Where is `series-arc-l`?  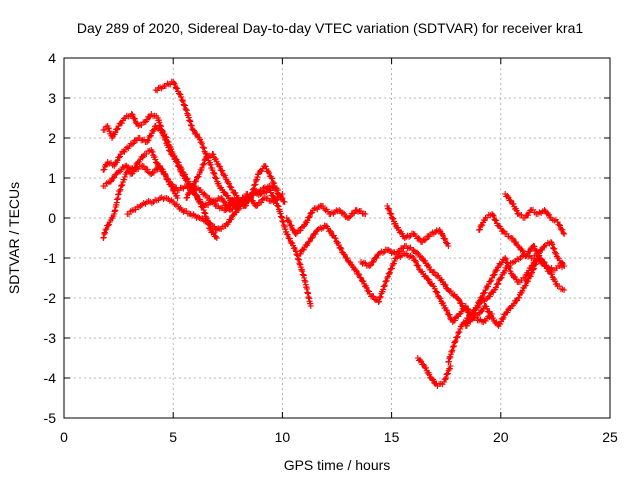 series-arc-l is located at coordinates (489, 290).